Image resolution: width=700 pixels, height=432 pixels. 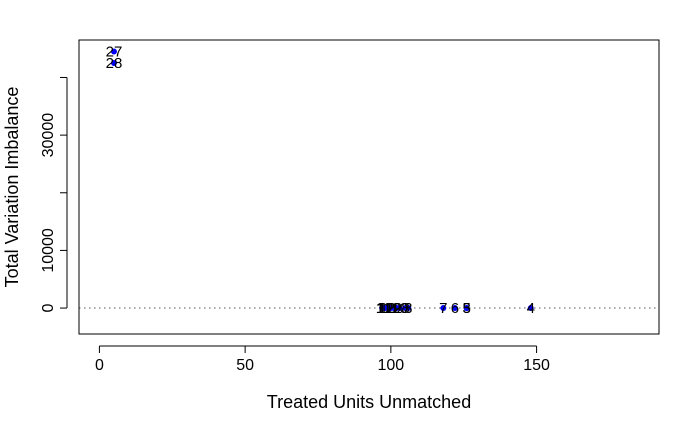 What do you see at coordinates (369, 402) in the screenshot?
I see `x-axis-title: Treated Units Unmatched` at bounding box center [369, 402].